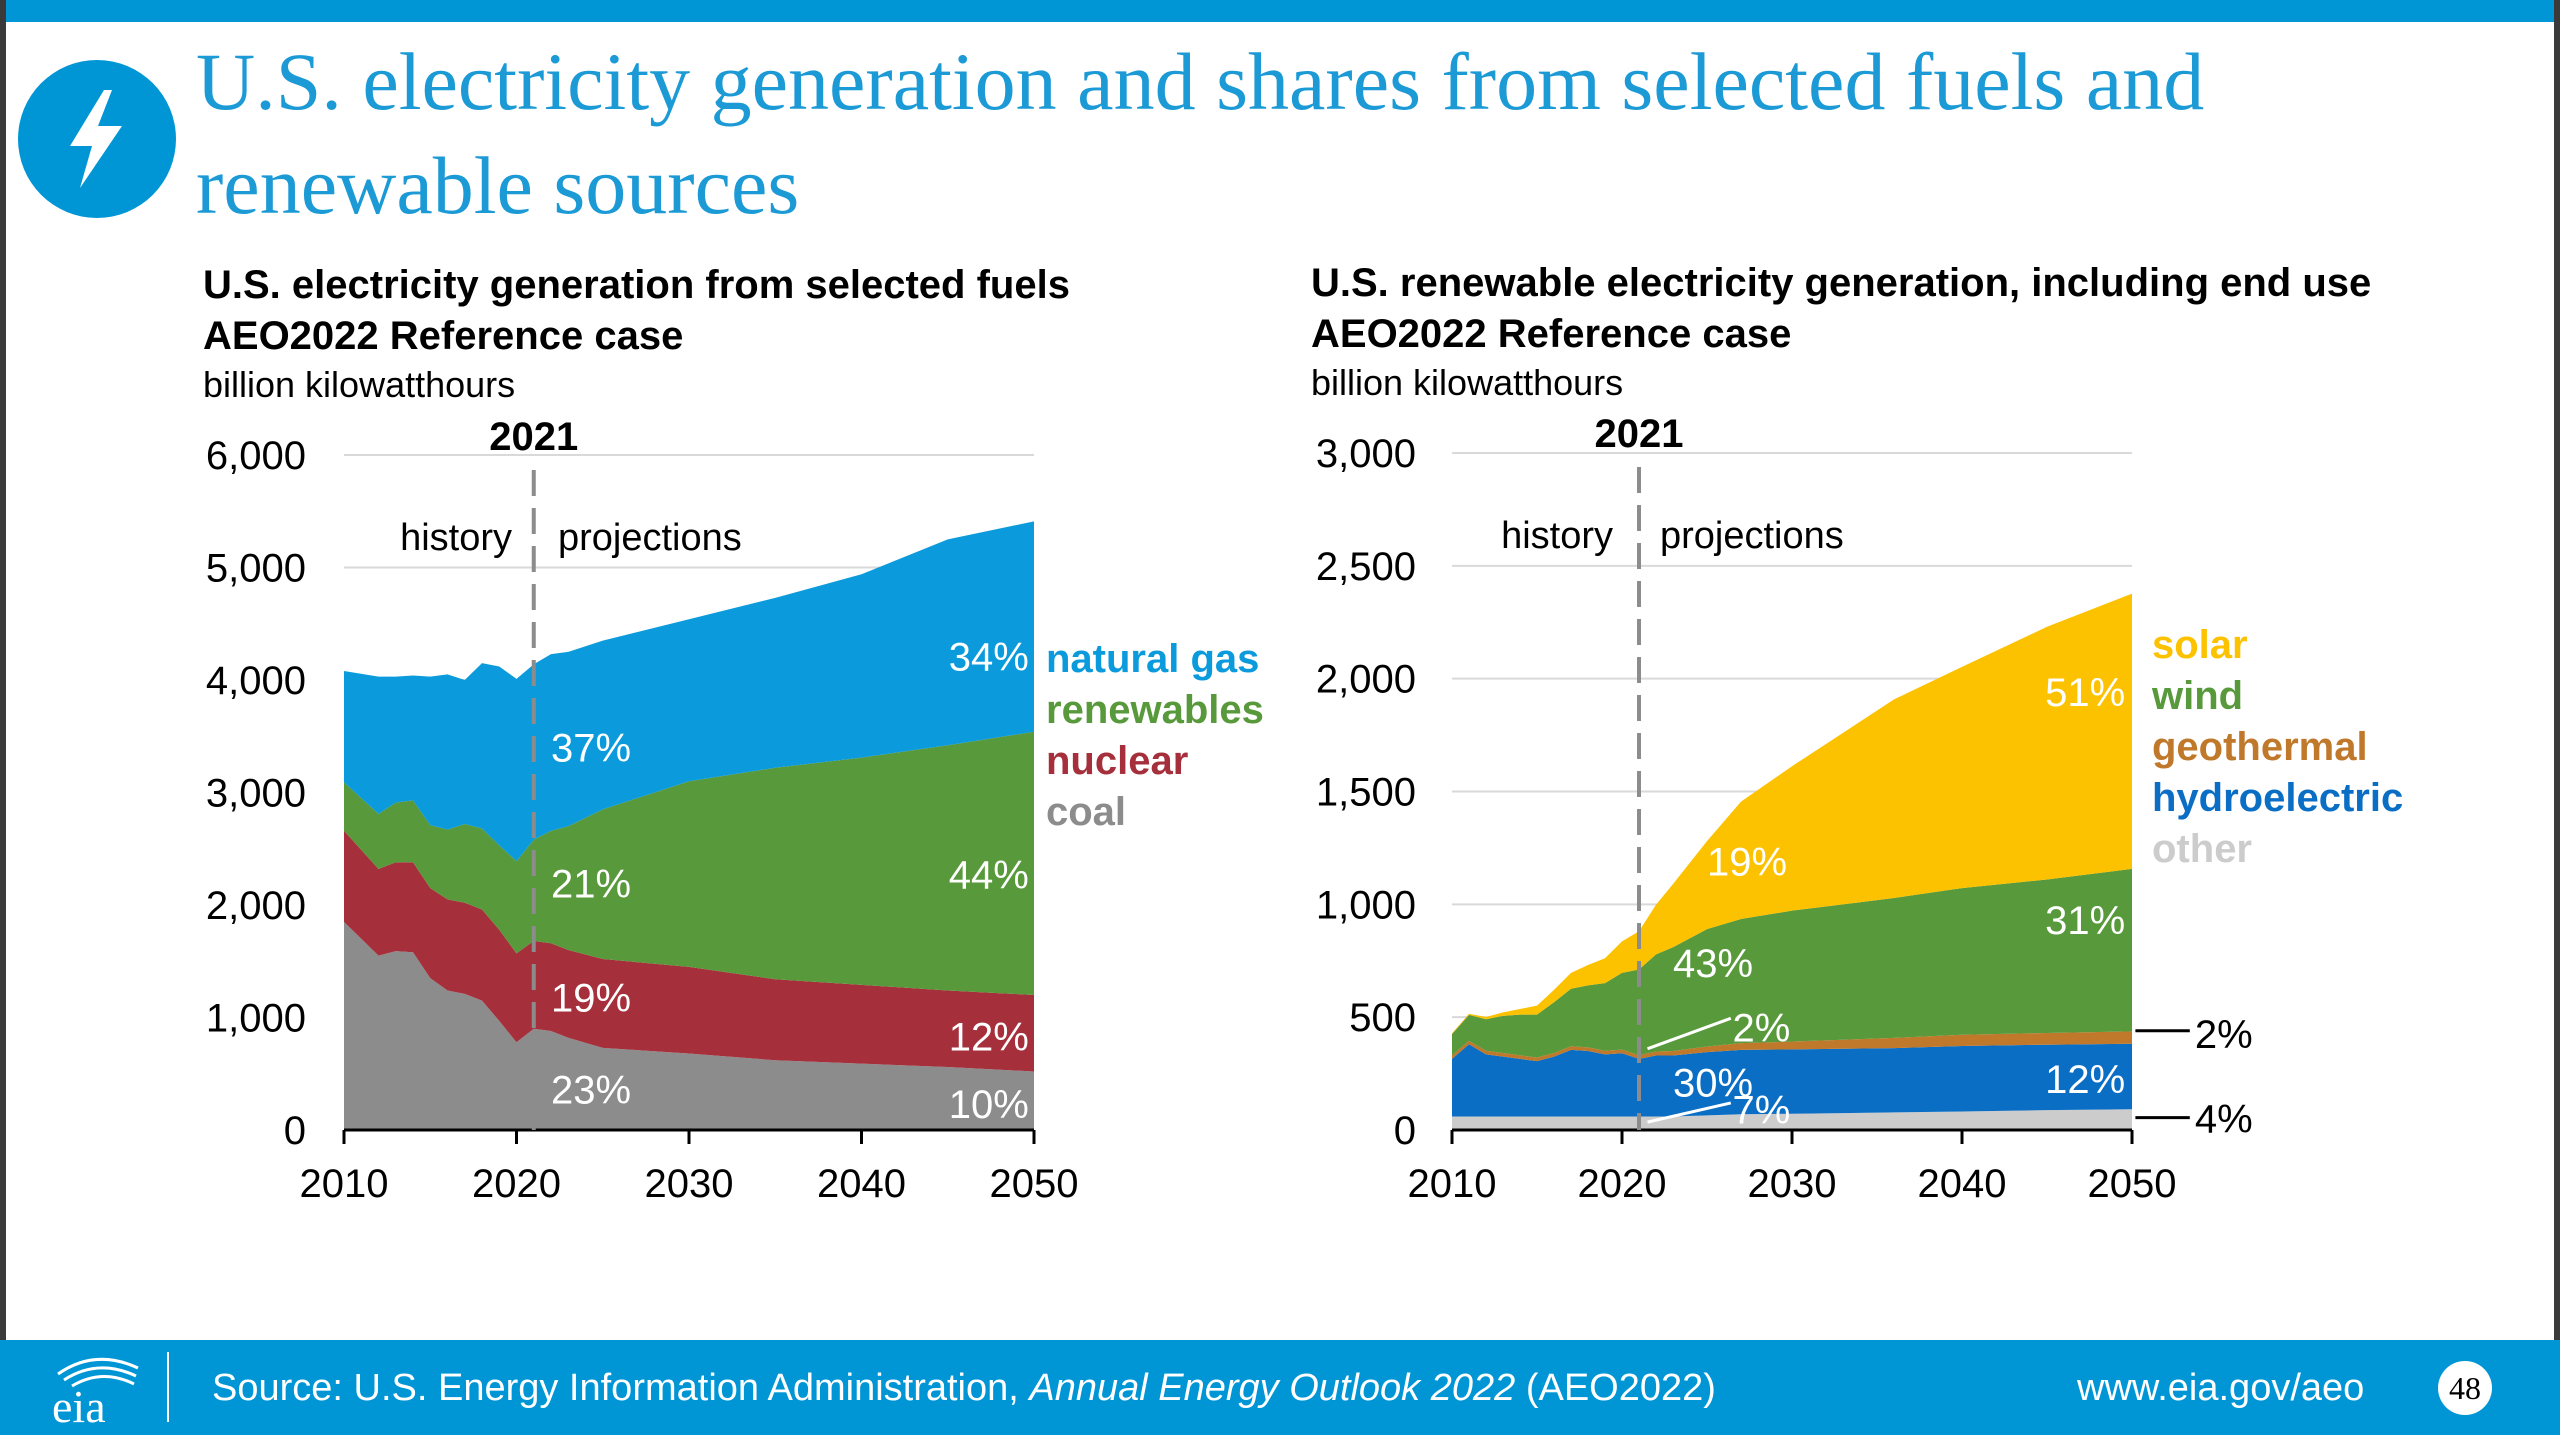 Image resolution: width=2560 pixels, height=1435 pixels. I want to click on renew-area-wind, so click(1792, 963).